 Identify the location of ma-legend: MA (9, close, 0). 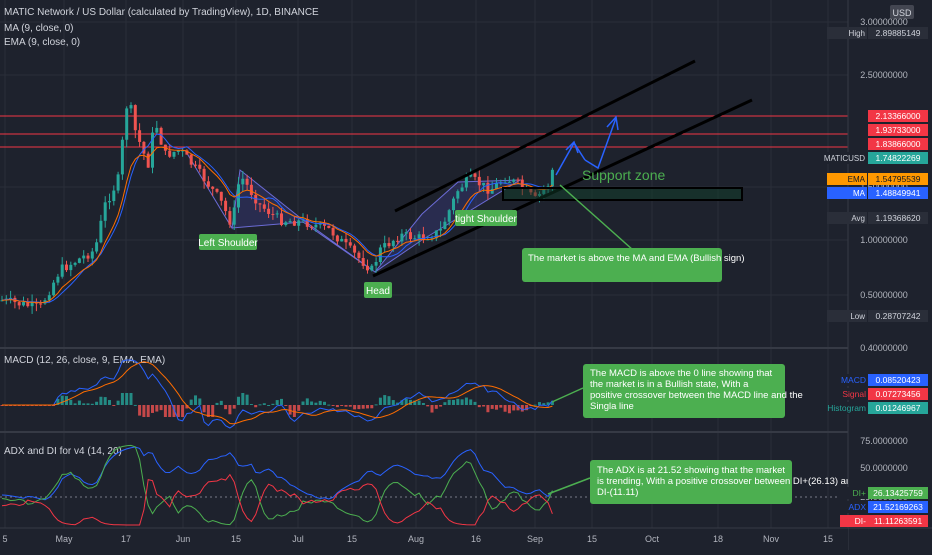
(38, 28).